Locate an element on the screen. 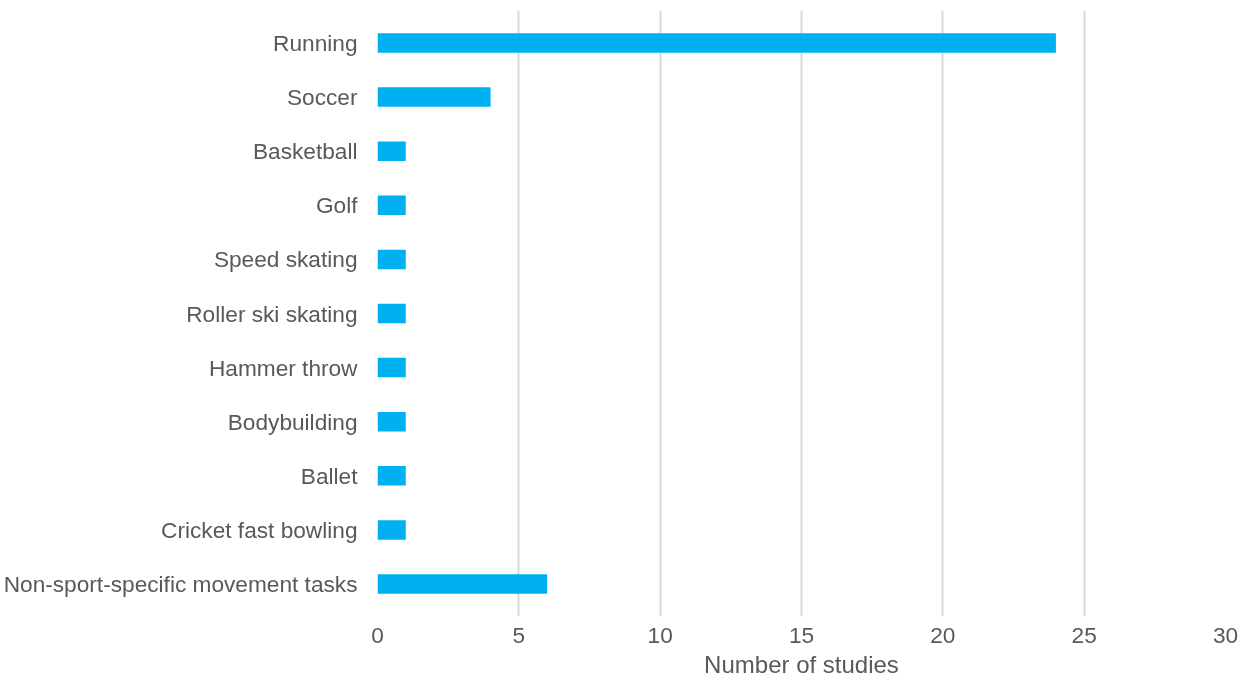  x-tick-label: 10 is located at coordinates (660, 634).